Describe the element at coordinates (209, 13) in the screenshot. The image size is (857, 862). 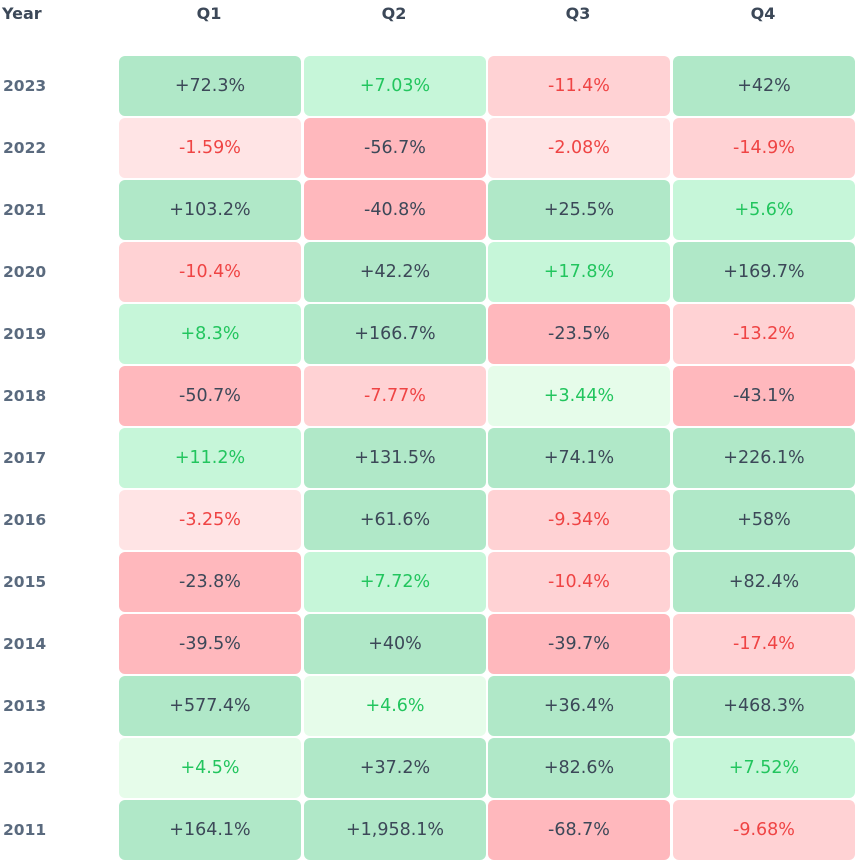
I see `column-header-q1: Q1` at that location.